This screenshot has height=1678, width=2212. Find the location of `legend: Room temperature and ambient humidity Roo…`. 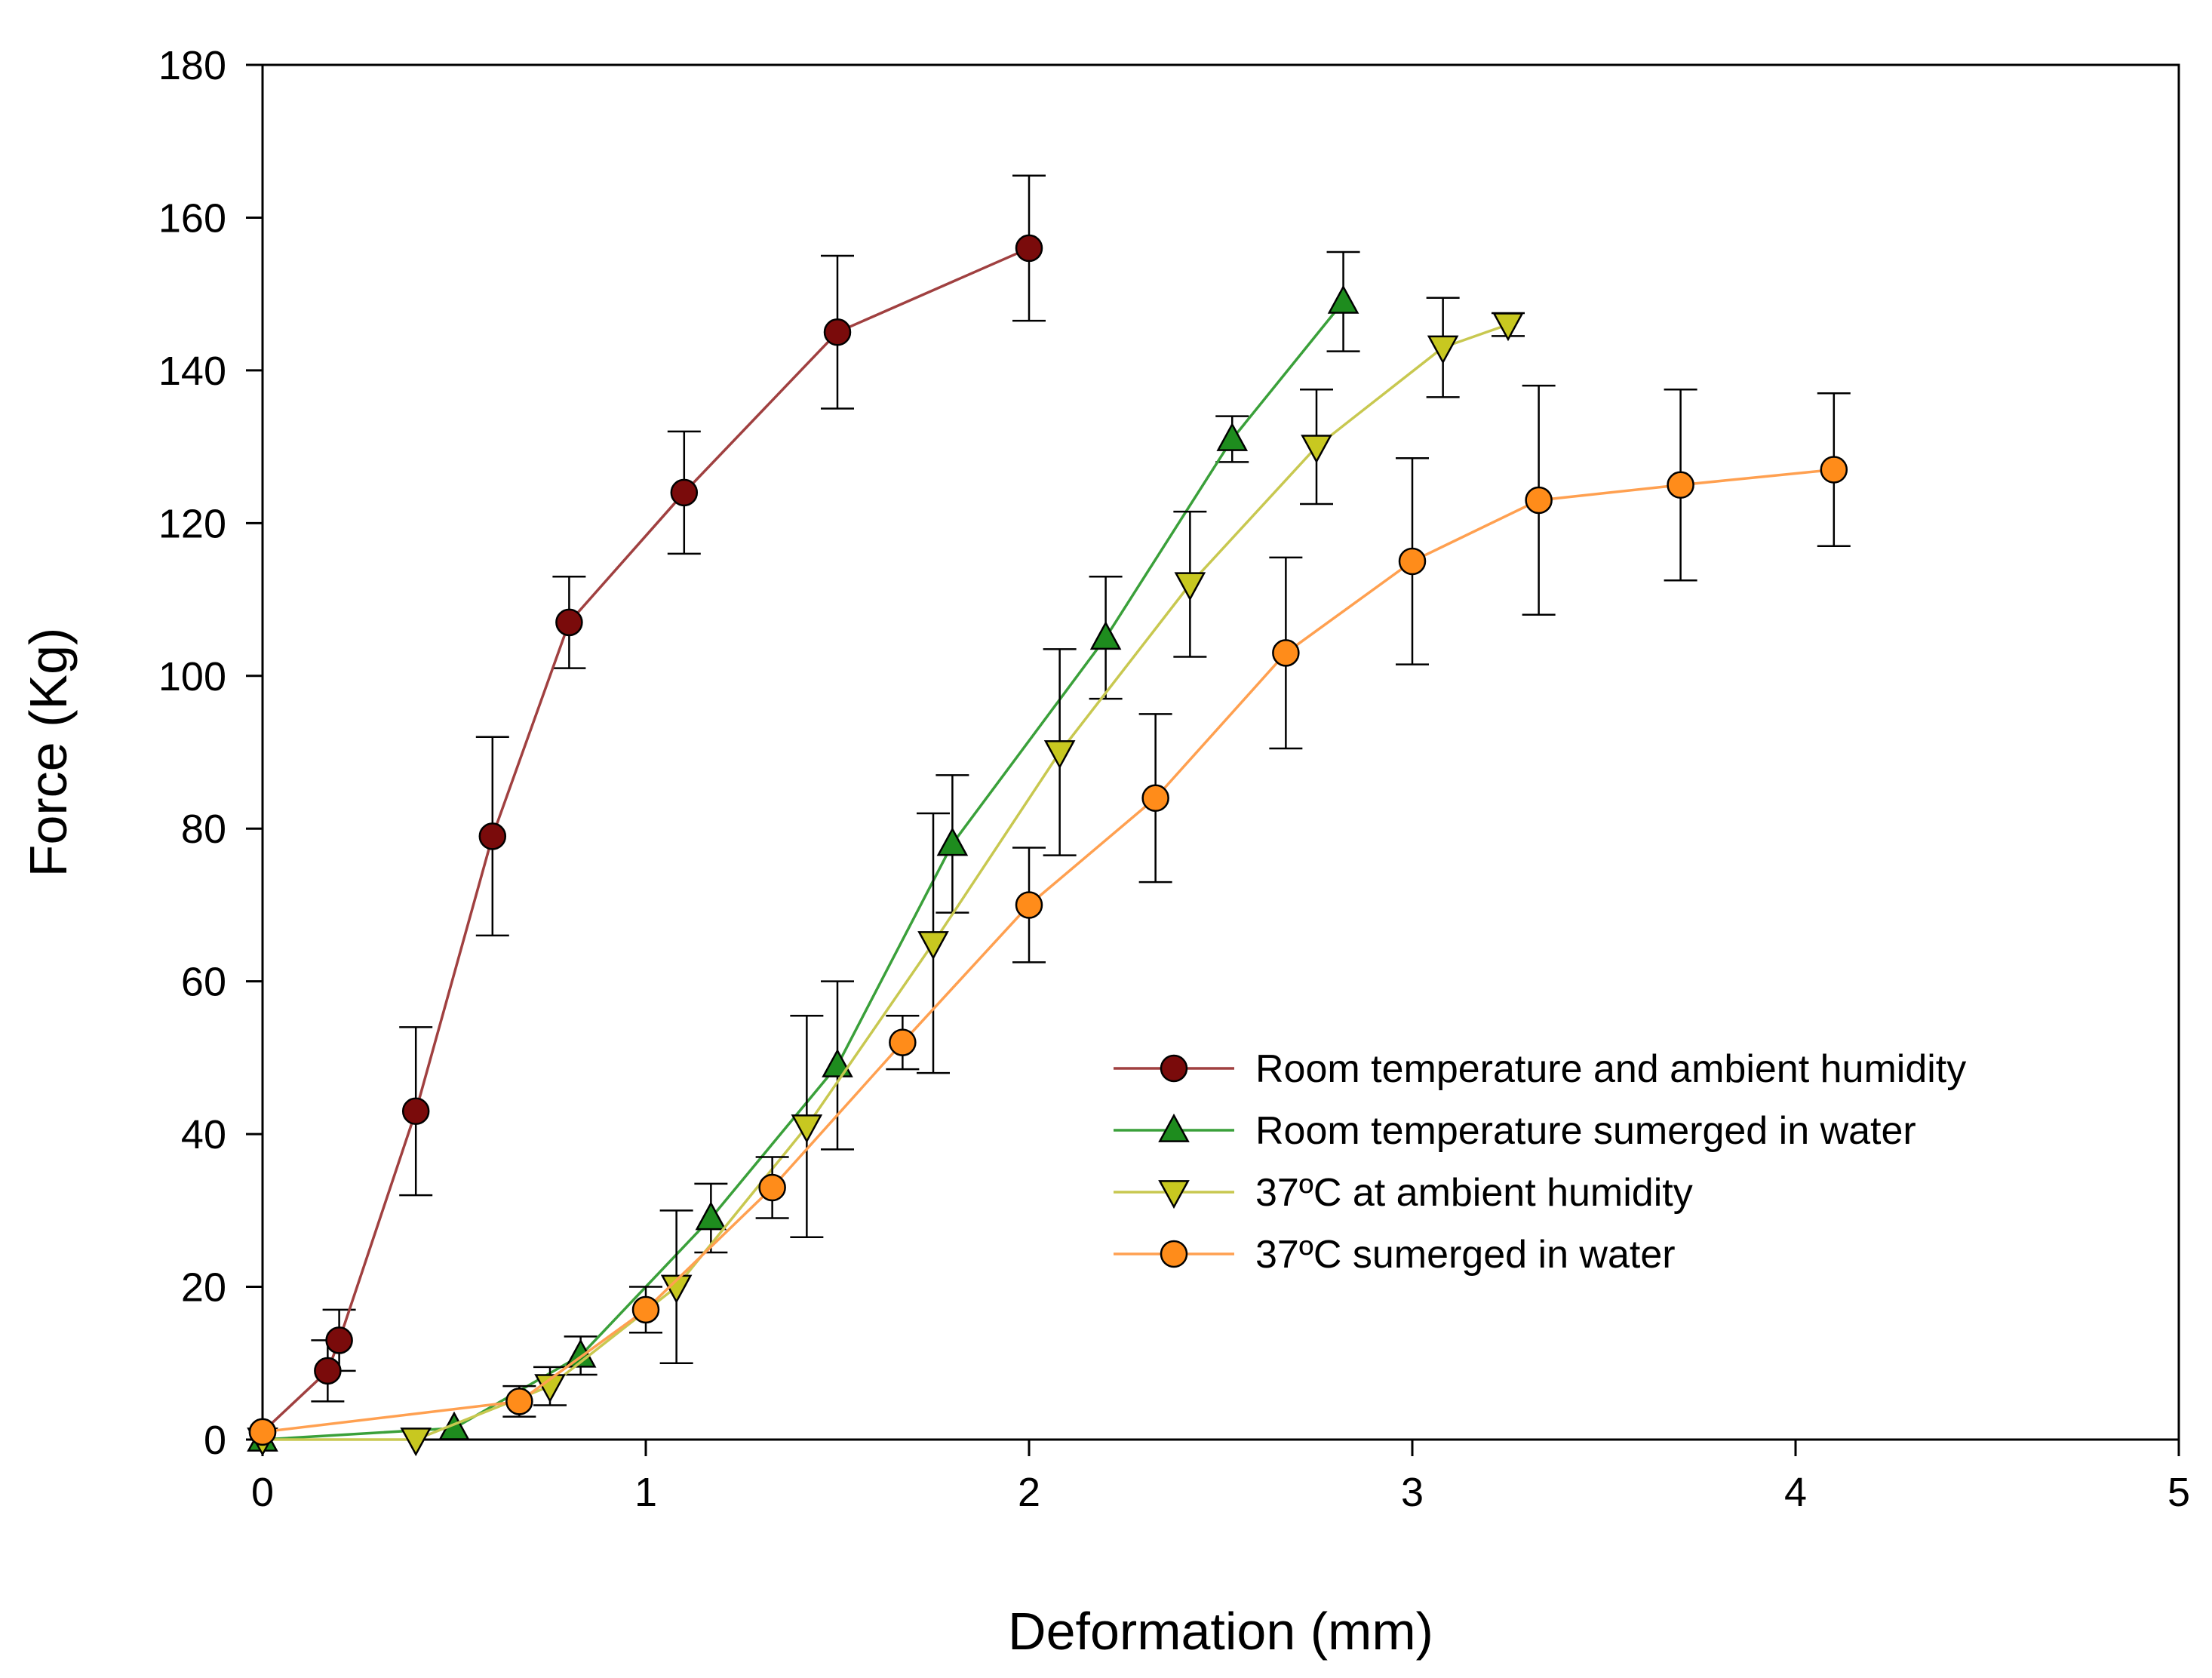

legend: Room temperature and ambient humidity Roo… is located at coordinates (1540, 1162).